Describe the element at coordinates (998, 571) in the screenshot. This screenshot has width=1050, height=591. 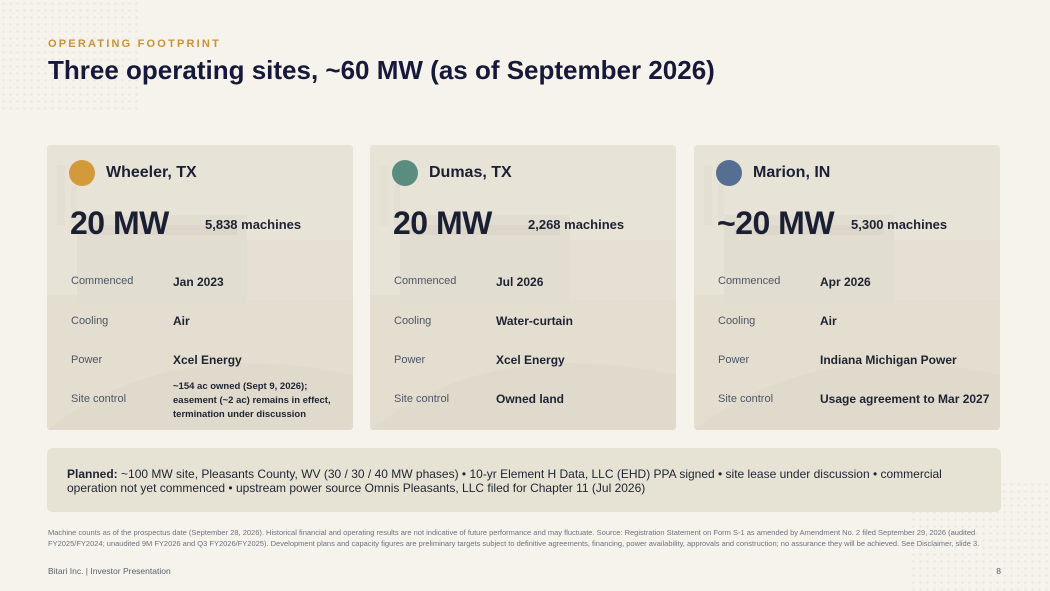
I see `page-number: 8` at that location.